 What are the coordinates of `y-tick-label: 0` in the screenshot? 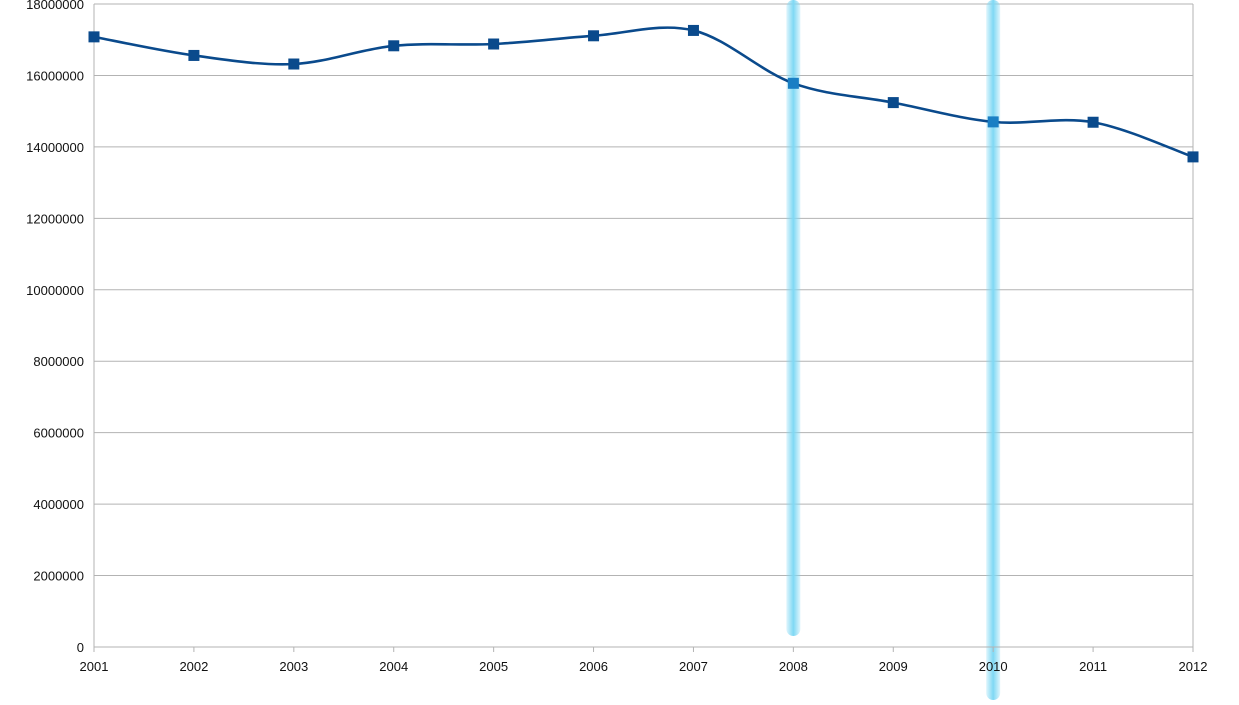 It's located at (80, 647).